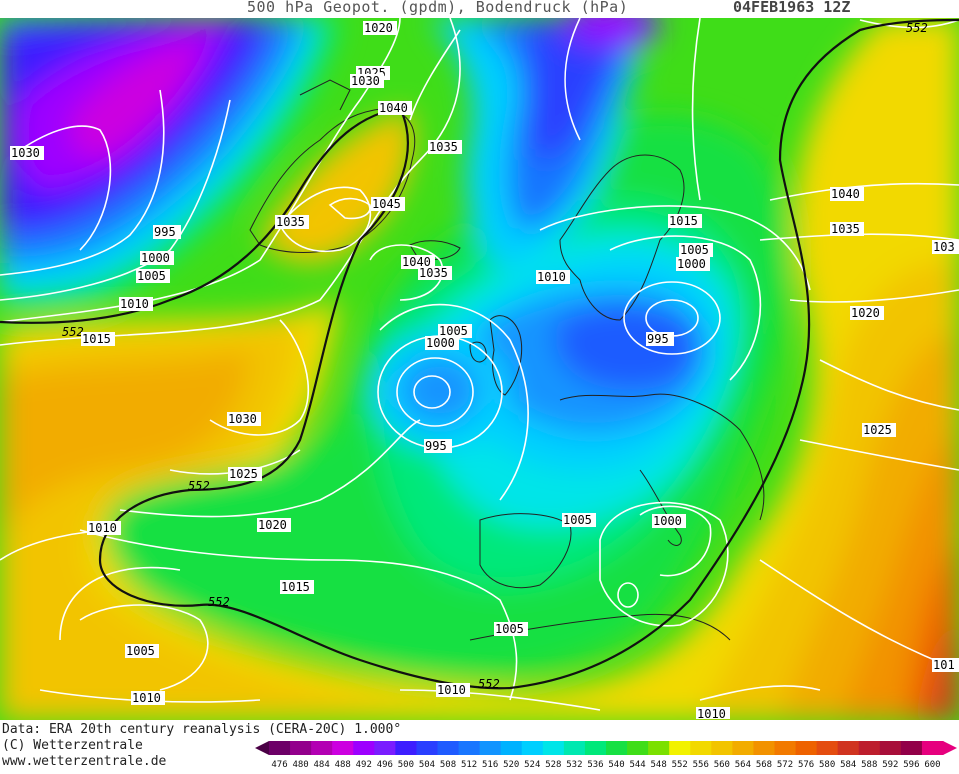 Image resolution: width=959 pixels, height=774 pixels. I want to click on scale-tick-label: 576, so click(806, 765).